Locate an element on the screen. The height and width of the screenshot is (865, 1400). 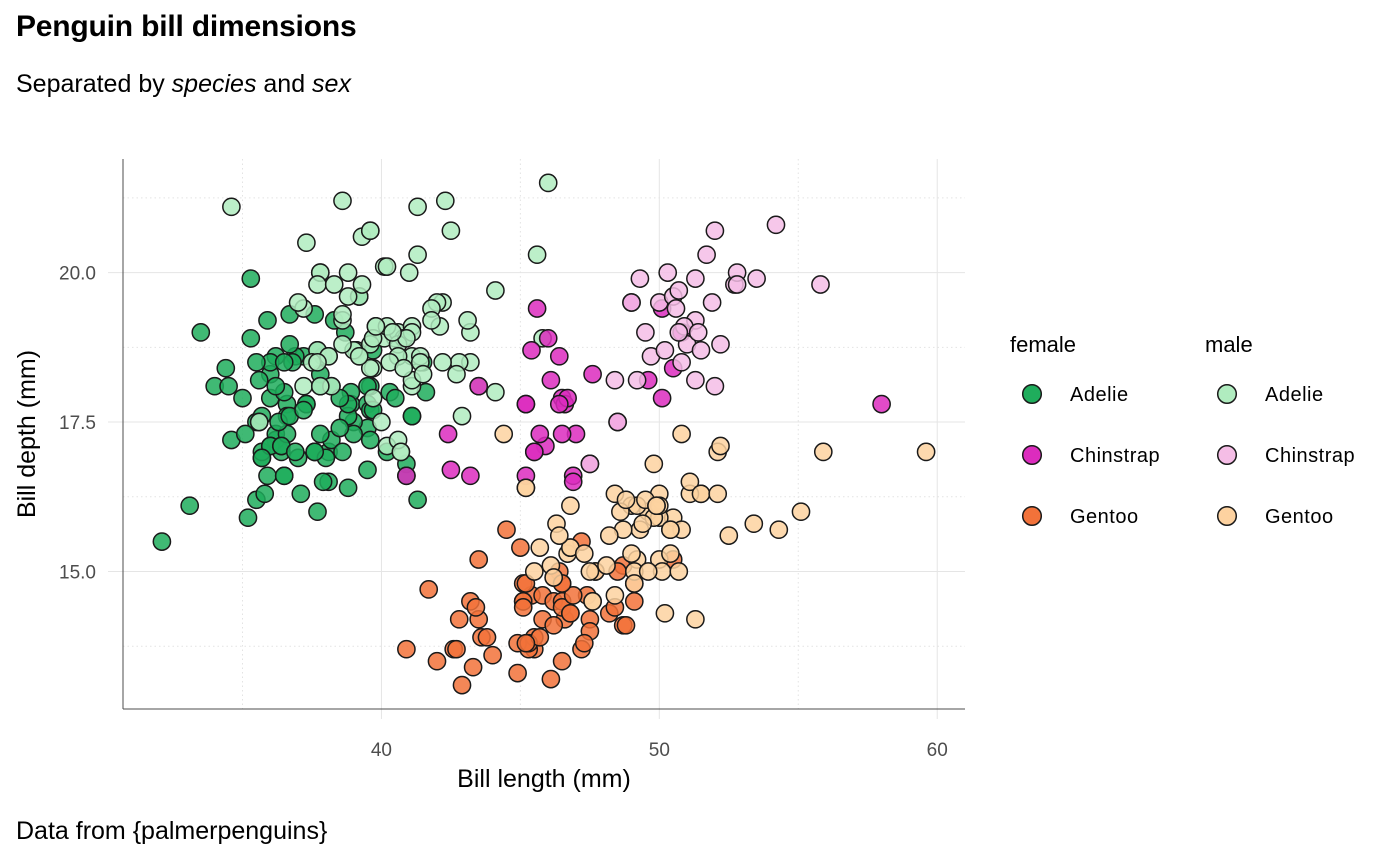
legend-label: Chinstrap is located at coordinates (1115, 456).